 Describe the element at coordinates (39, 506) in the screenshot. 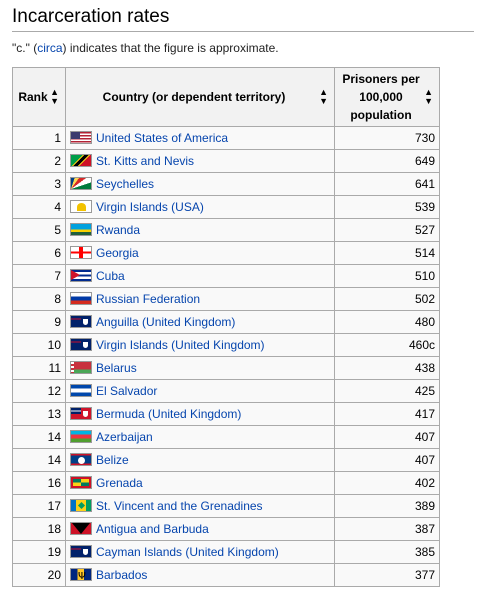

I see `rank-cell: 17` at that location.